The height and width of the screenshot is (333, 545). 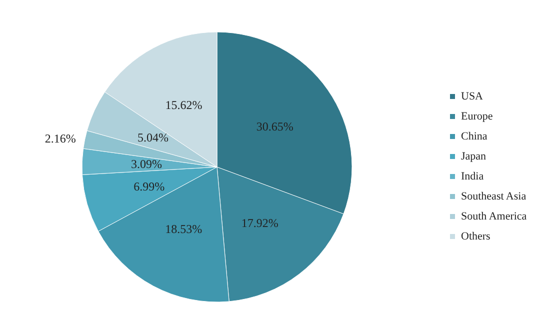 What do you see at coordinates (474, 136) in the screenshot?
I see `legend-label: China` at bounding box center [474, 136].